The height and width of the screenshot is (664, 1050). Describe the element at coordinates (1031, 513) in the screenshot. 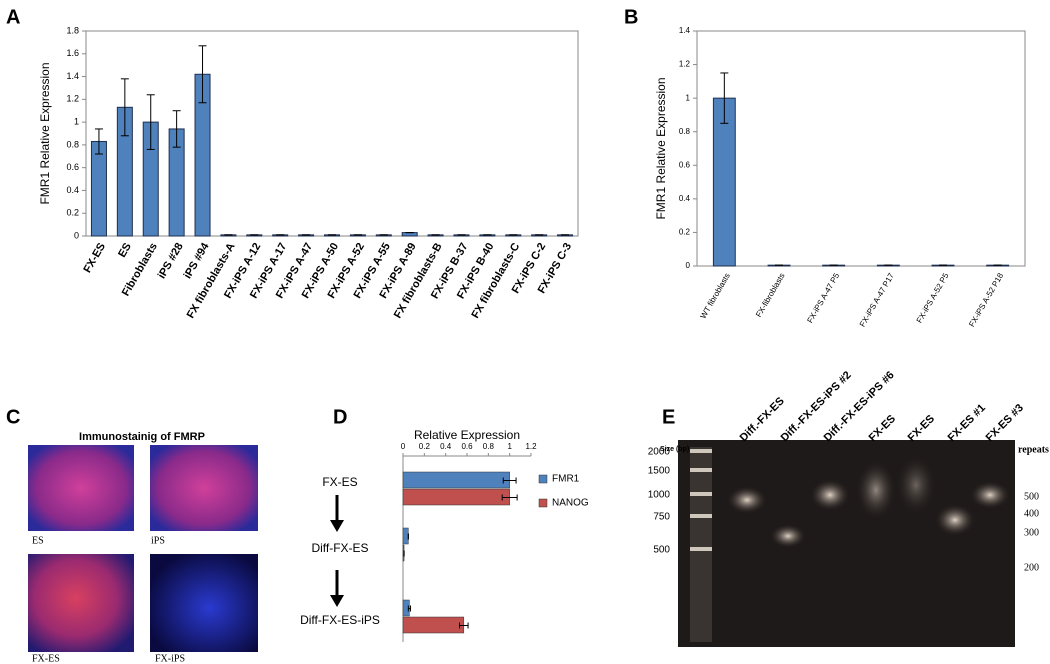

I see `repeat-label: 400` at that location.